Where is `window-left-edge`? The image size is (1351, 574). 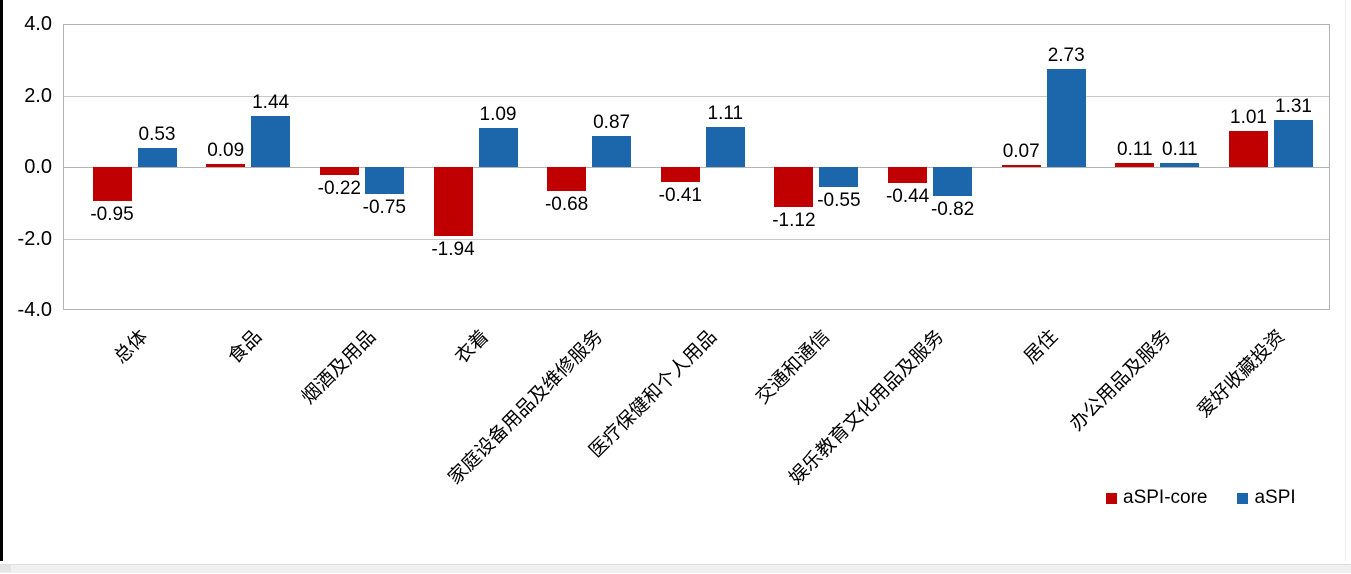
window-left-edge is located at coordinates (1, 280).